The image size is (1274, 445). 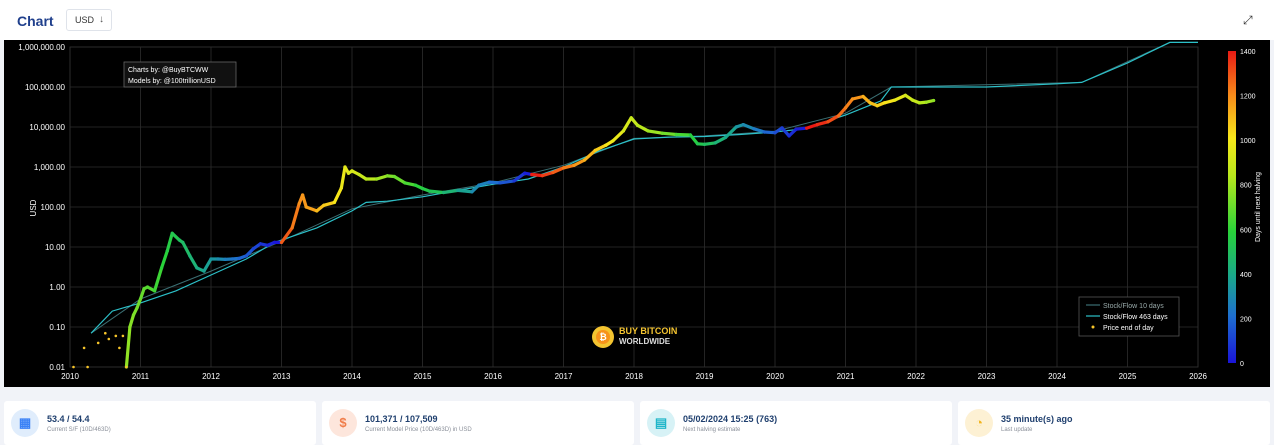 What do you see at coordinates (637, 20) in the screenshot?
I see `header-bar: Chart USD ↓ ⤢` at bounding box center [637, 20].